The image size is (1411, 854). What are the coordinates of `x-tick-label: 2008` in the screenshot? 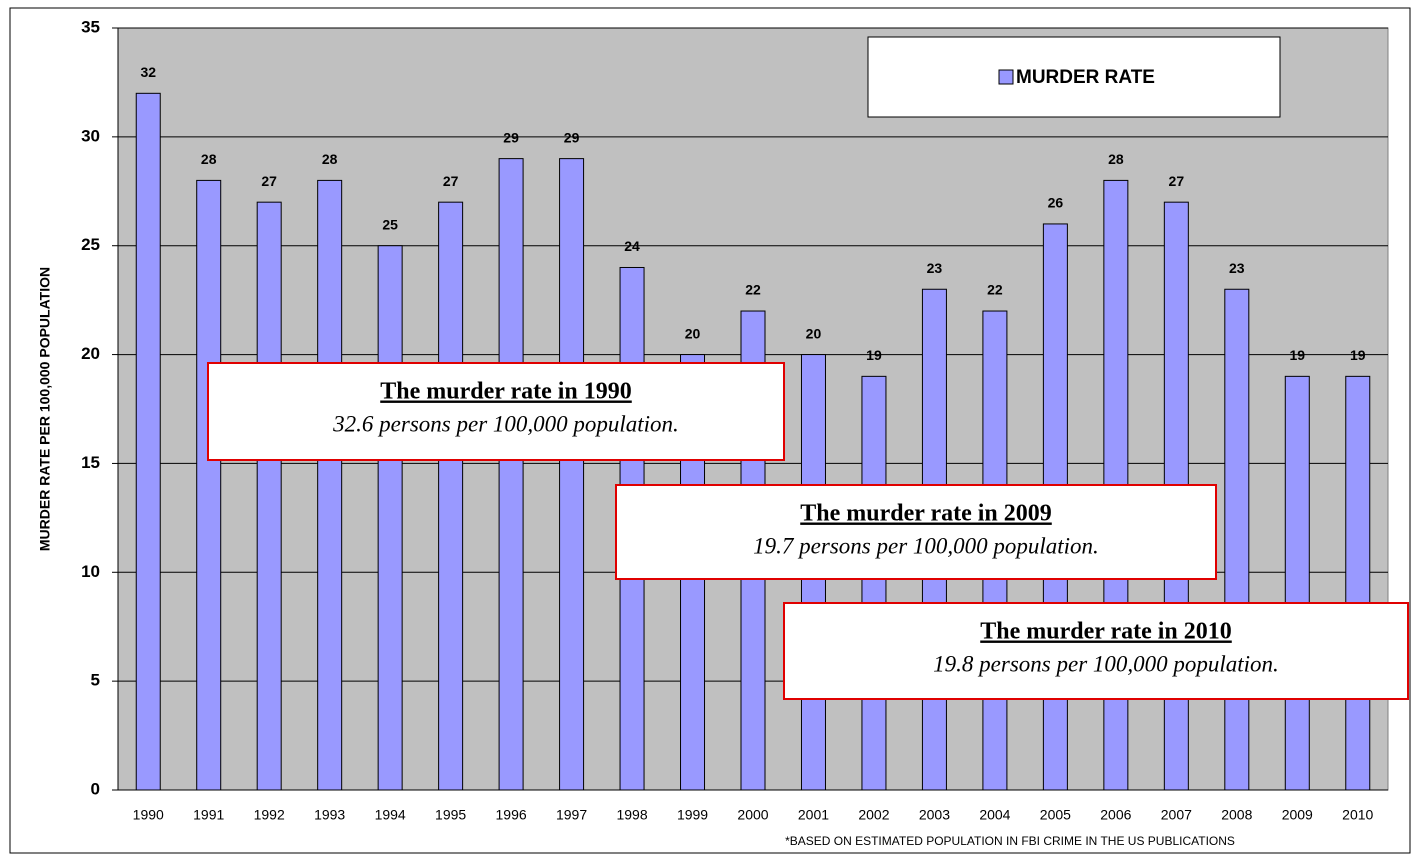 It's located at (1236, 815).